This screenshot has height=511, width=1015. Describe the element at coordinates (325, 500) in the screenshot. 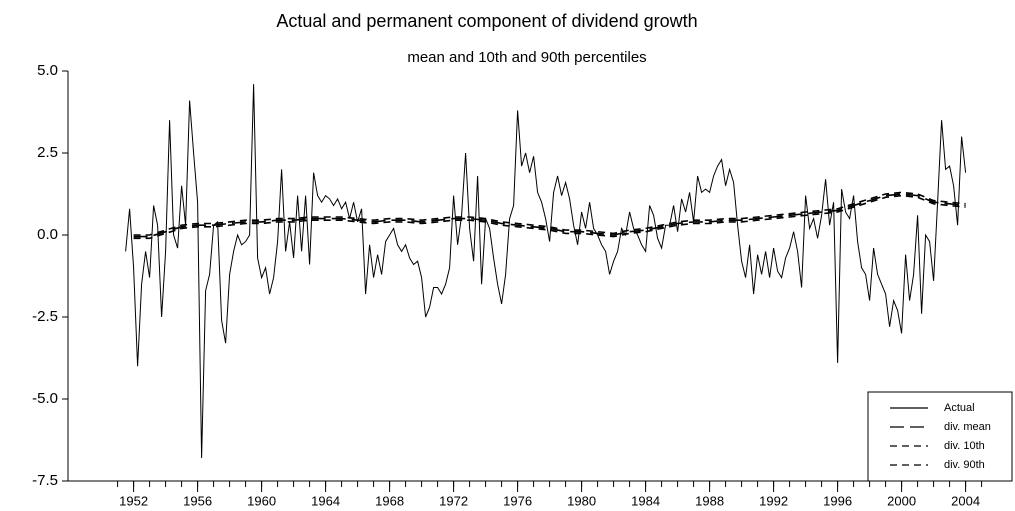

I see `x-tick-label: 1964` at that location.